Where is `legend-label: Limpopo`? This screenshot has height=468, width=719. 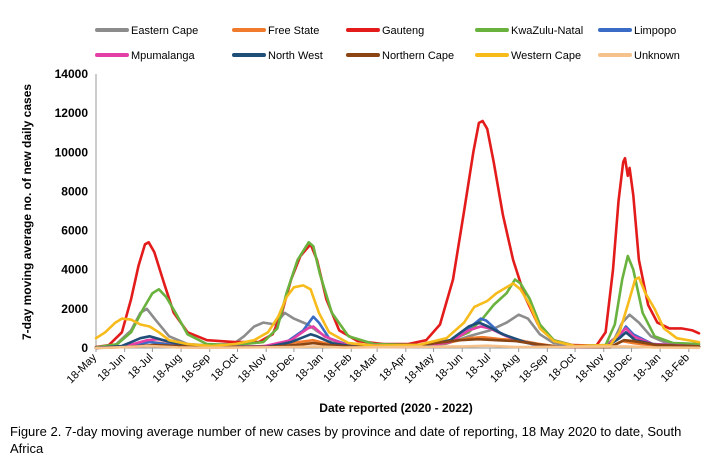
legend-label: Limpopo is located at coordinates (655, 31).